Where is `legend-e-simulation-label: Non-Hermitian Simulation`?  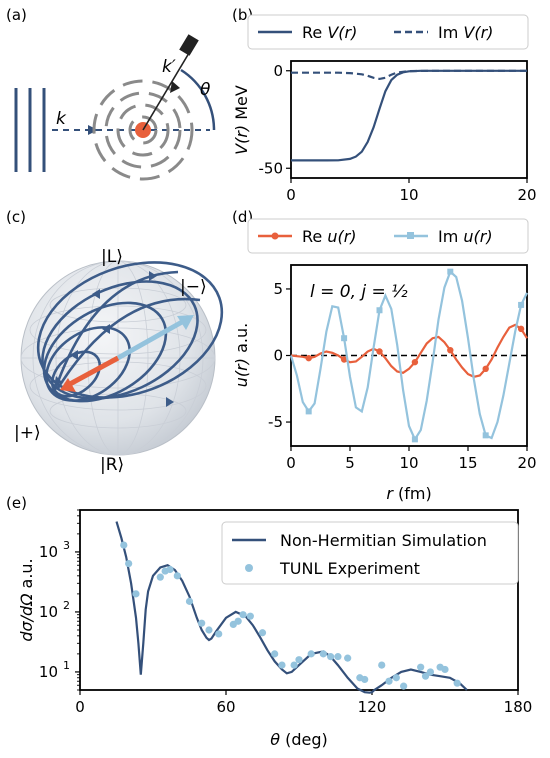 legend-e-simulation-label: Non-Hermitian Simulation is located at coordinates (383, 540).